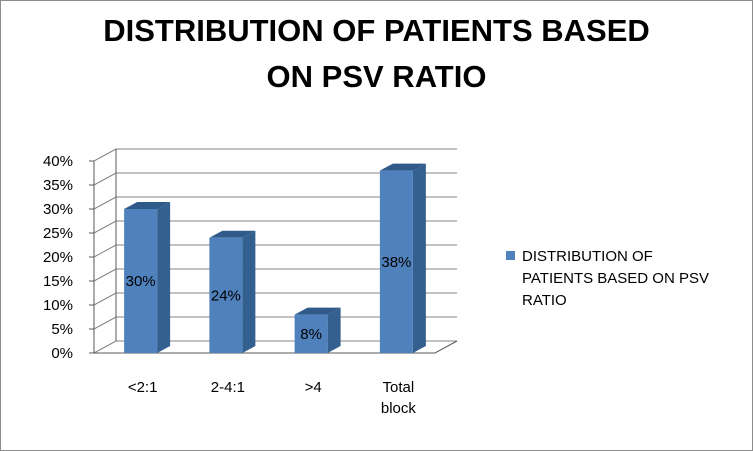  I want to click on chart-title-line-1: DISTRIBUTION OF PATIENTS BASED, so click(376, 30).